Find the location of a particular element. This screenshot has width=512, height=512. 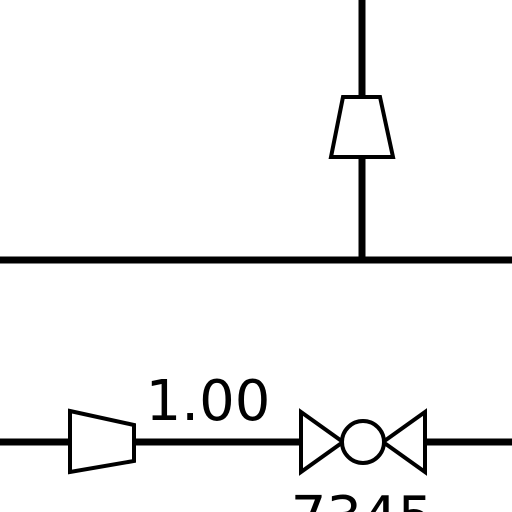

gate-valve-symbol is located at coordinates (363, 442).